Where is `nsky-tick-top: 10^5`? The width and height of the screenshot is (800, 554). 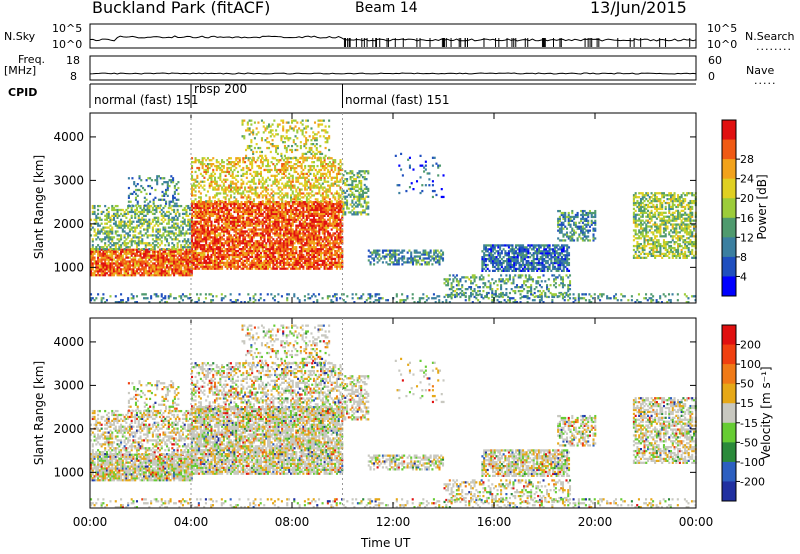
nsky-tick-top: 10^5 is located at coordinates (67, 28).